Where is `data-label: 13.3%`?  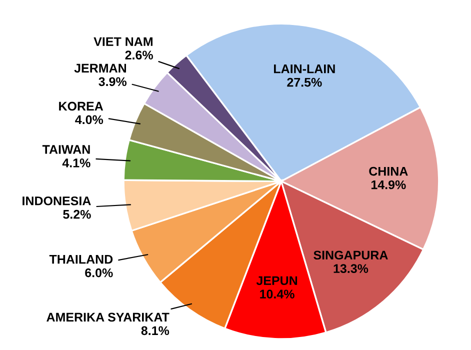
data-label: 13.3% is located at coordinates (351, 269).